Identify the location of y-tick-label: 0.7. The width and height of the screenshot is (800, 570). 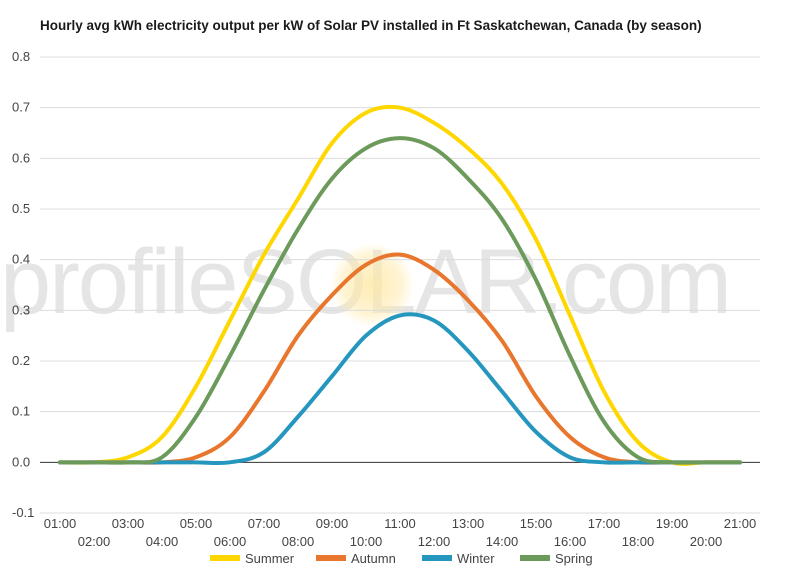
(21, 107).